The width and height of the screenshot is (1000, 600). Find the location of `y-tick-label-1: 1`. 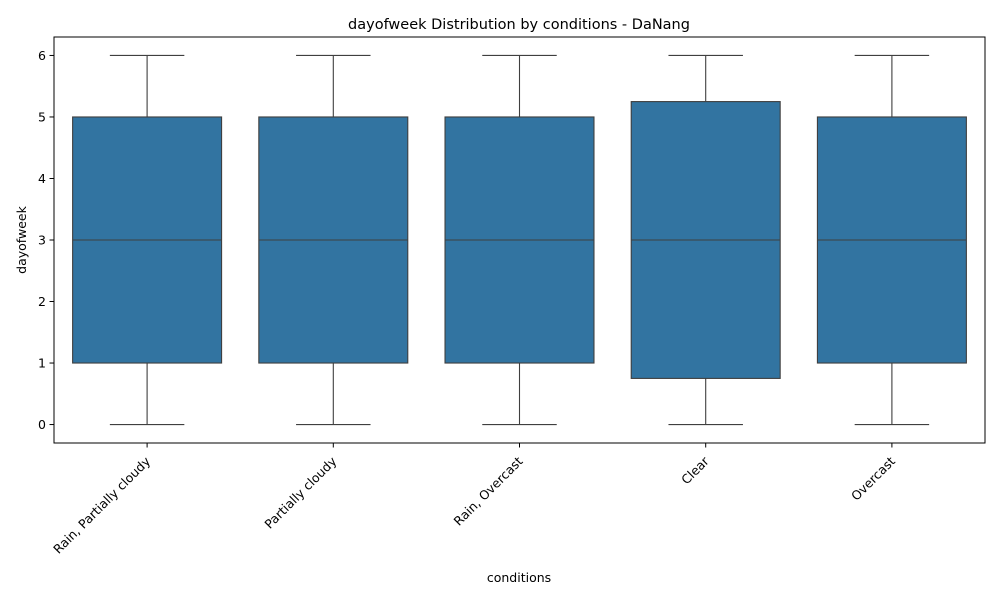

y-tick-label-1: 1 is located at coordinates (42, 363).